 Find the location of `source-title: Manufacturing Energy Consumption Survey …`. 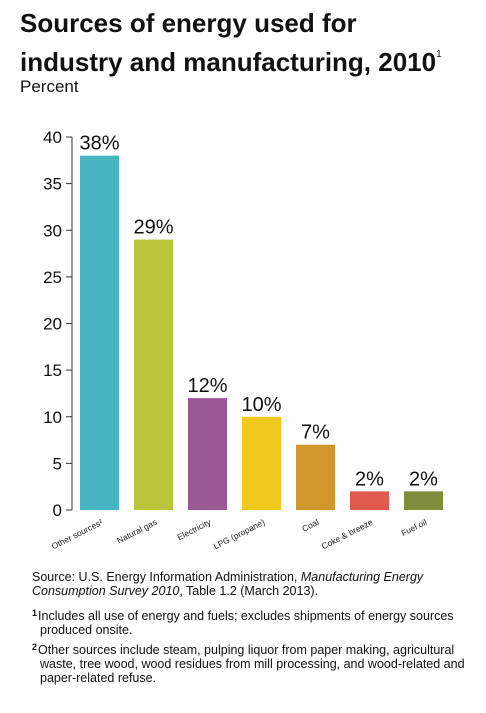

source-title: Manufacturing Energy Consumption Survey … is located at coordinates (228, 584).